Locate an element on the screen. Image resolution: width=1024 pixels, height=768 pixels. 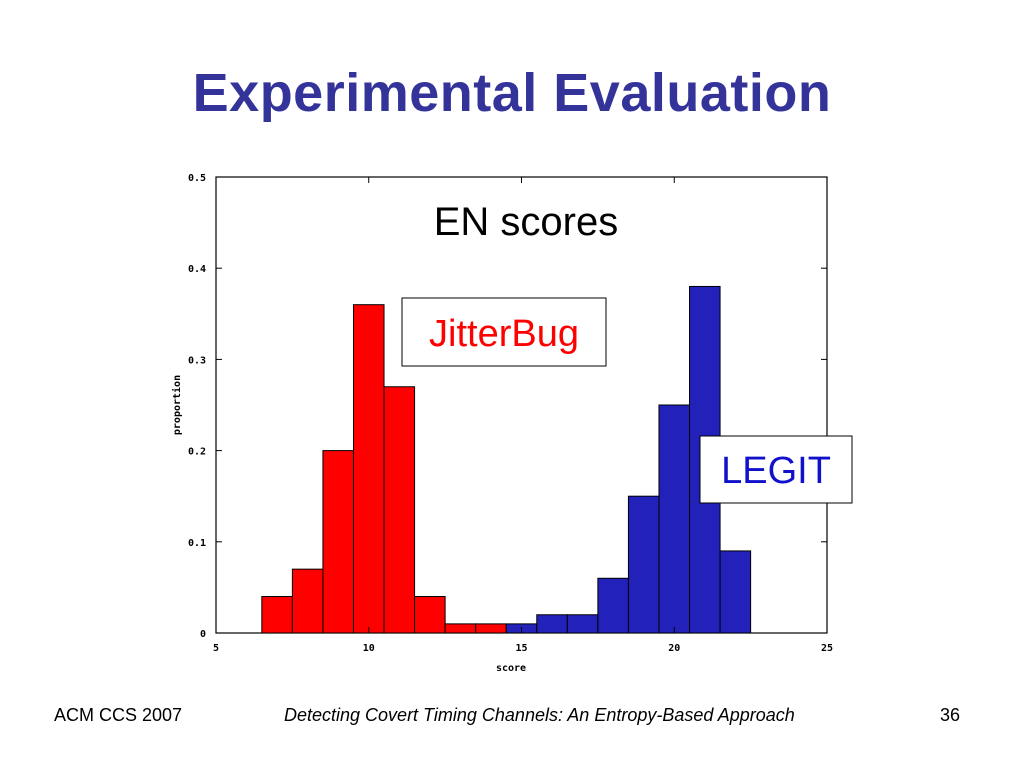
y-tick-label: 0.2 is located at coordinates (197, 452).